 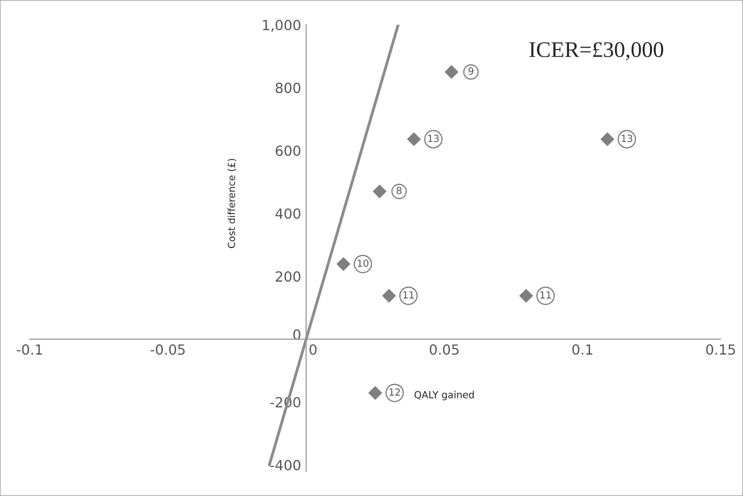 I want to click on annotation: 10, so click(x=363, y=263).